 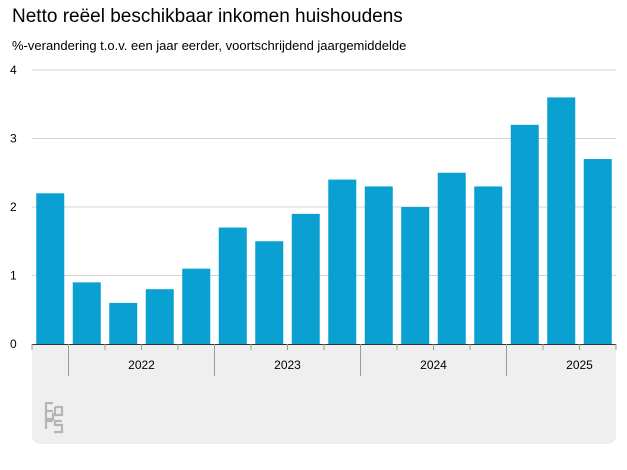 I want to click on y-tick-label: 4, so click(x=13, y=70).